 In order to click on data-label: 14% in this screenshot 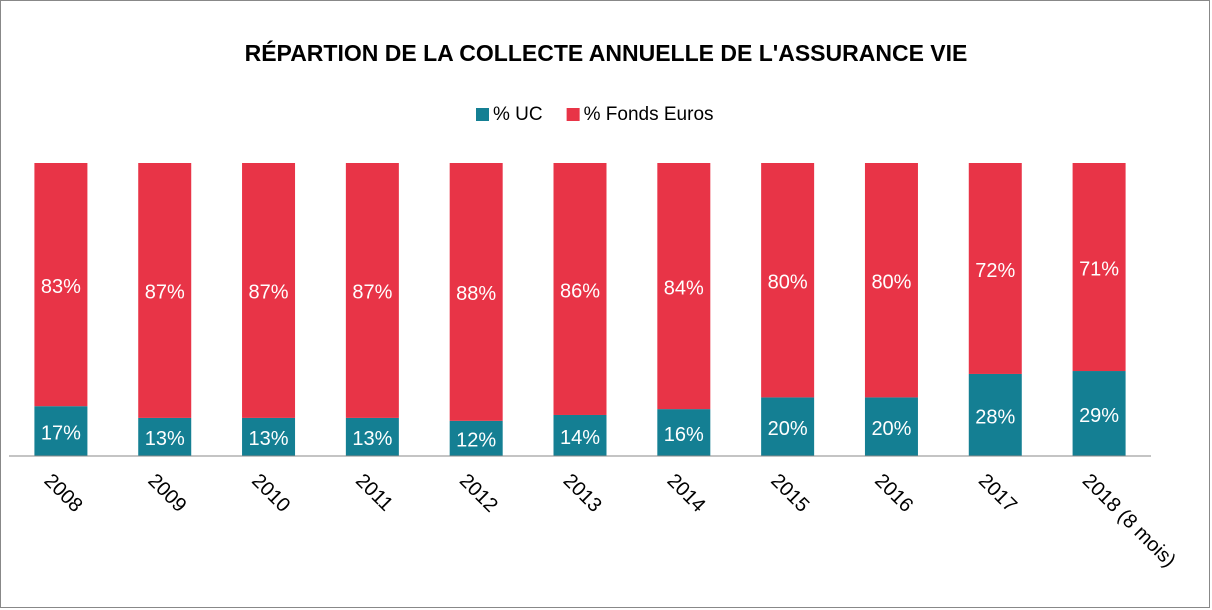, I will do `click(580, 438)`.